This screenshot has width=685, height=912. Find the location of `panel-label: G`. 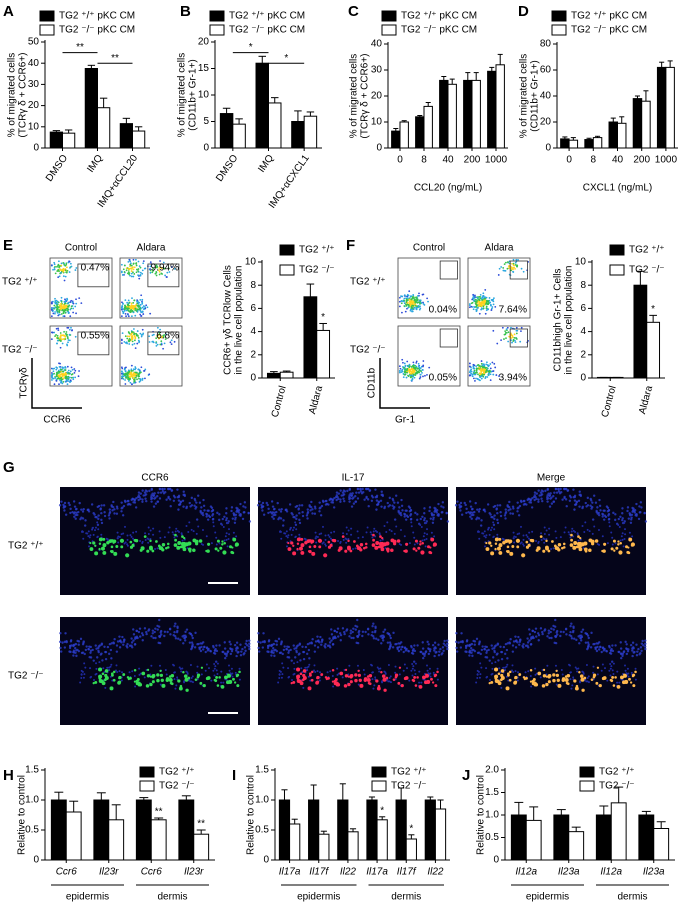

panel-label: G is located at coordinates (9, 467).